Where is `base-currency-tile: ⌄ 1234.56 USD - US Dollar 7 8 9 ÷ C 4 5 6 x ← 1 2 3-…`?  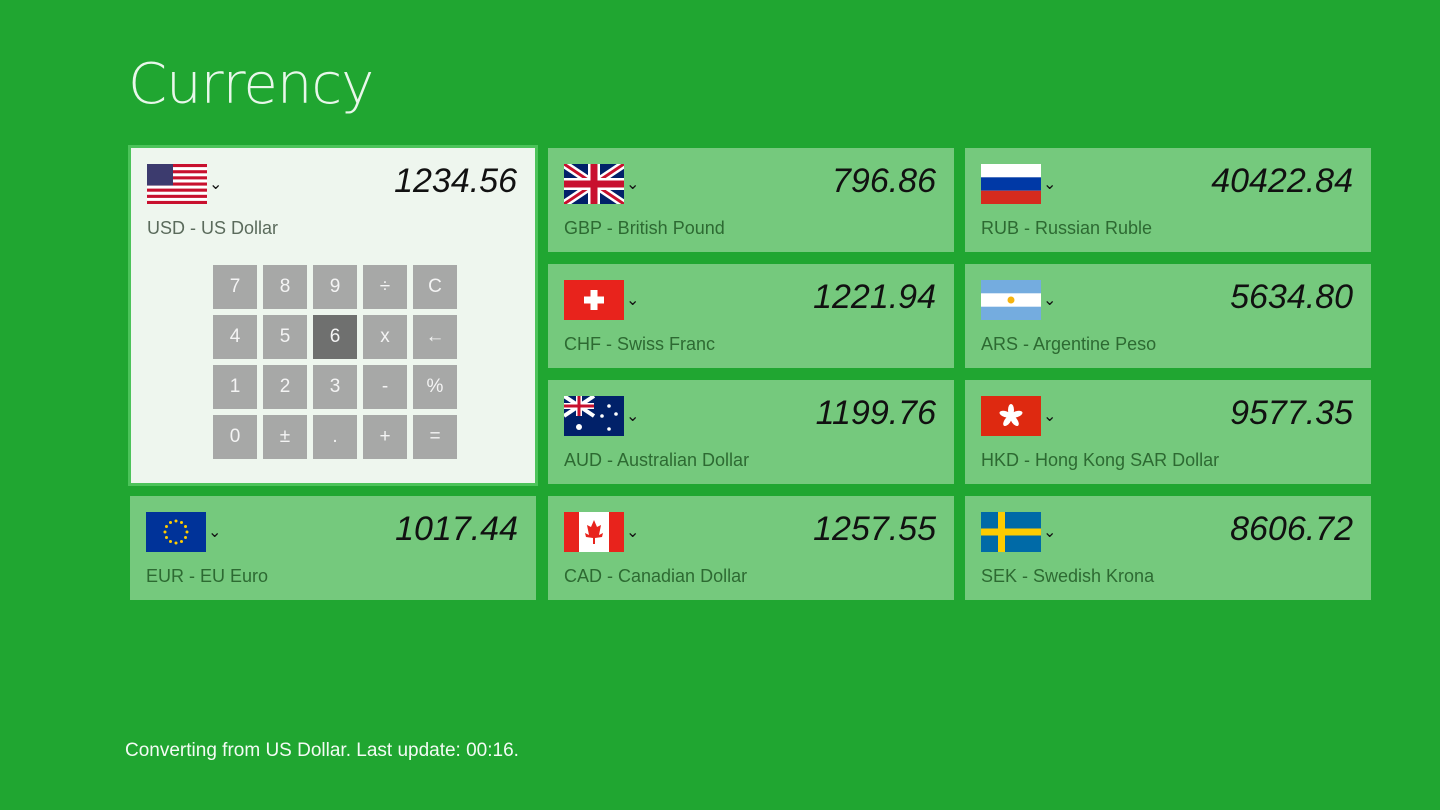 base-currency-tile: ⌄ 1234.56 USD - US Dollar 7 8 9 ÷ C 4 5 6 x ← 1 2 3-… is located at coordinates (333, 315).